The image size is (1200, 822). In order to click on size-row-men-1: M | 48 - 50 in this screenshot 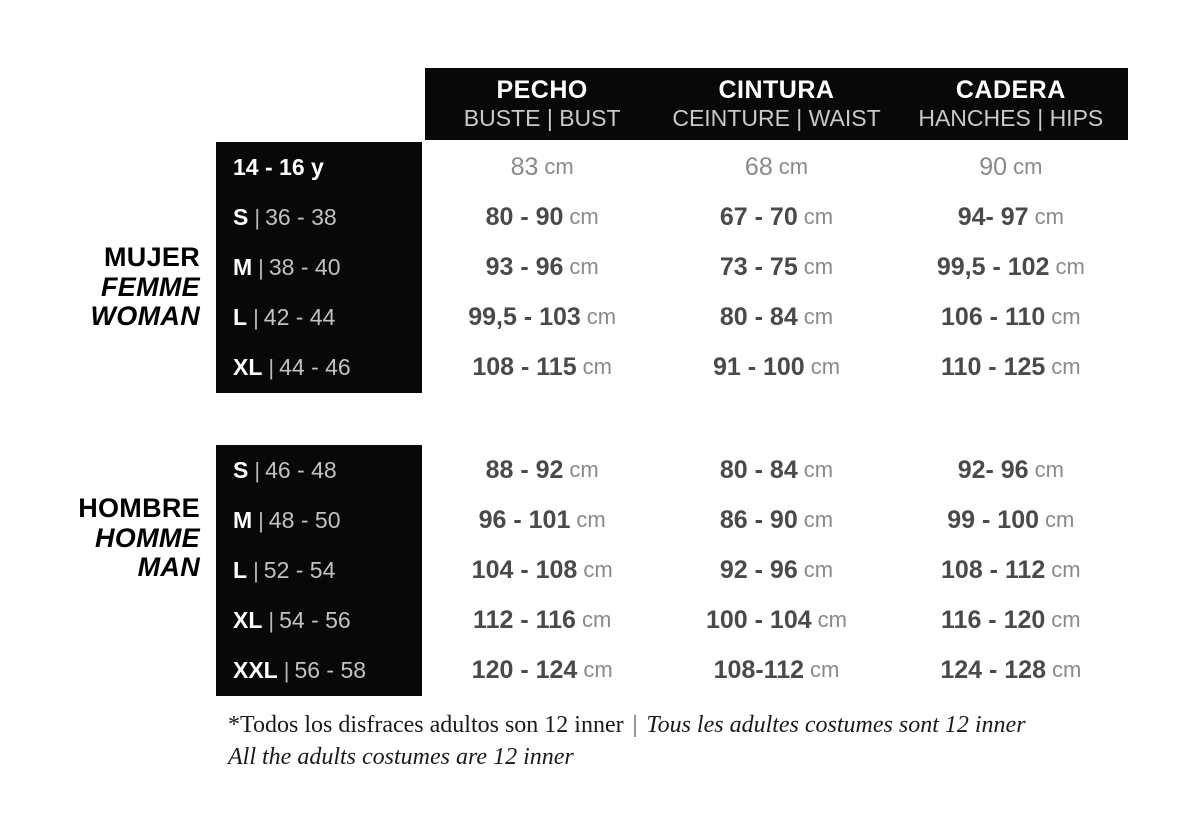, I will do `click(319, 521)`.